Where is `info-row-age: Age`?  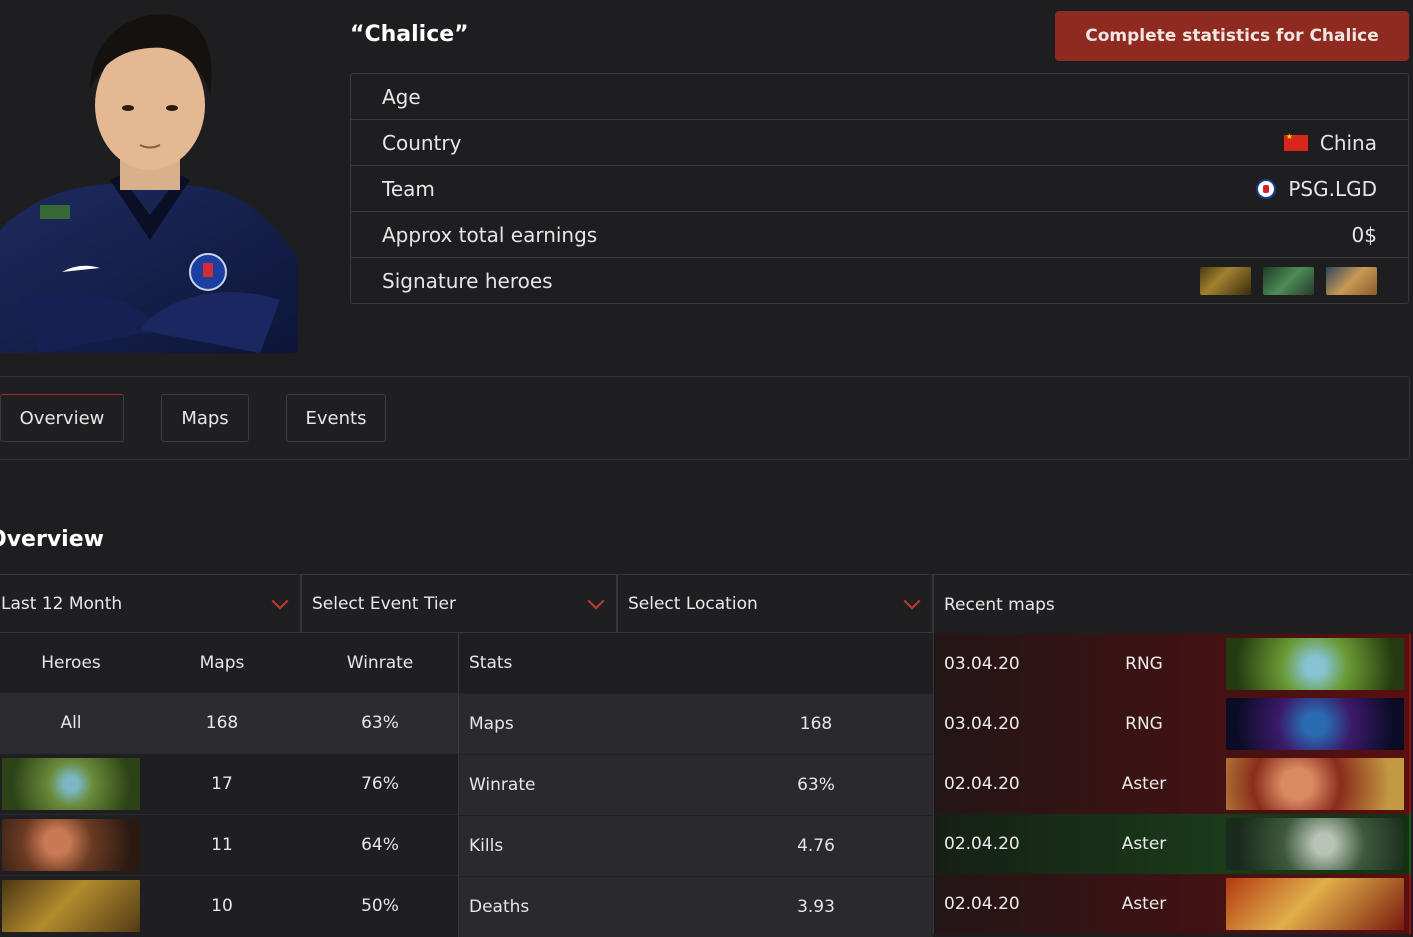
info-row-age: Age is located at coordinates (879, 97).